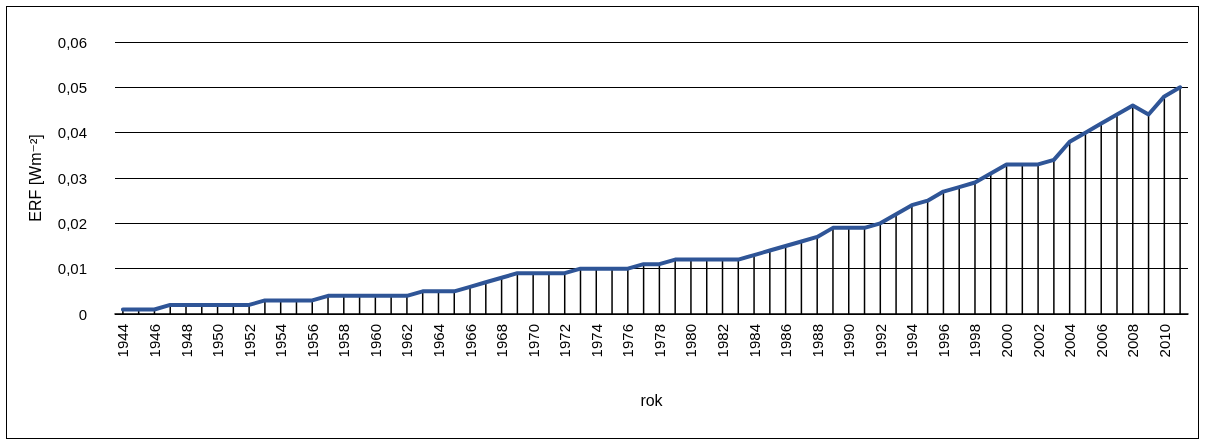 The width and height of the screenshot is (1207, 447). What do you see at coordinates (652, 400) in the screenshot?
I see `x-axis-title: rok` at bounding box center [652, 400].